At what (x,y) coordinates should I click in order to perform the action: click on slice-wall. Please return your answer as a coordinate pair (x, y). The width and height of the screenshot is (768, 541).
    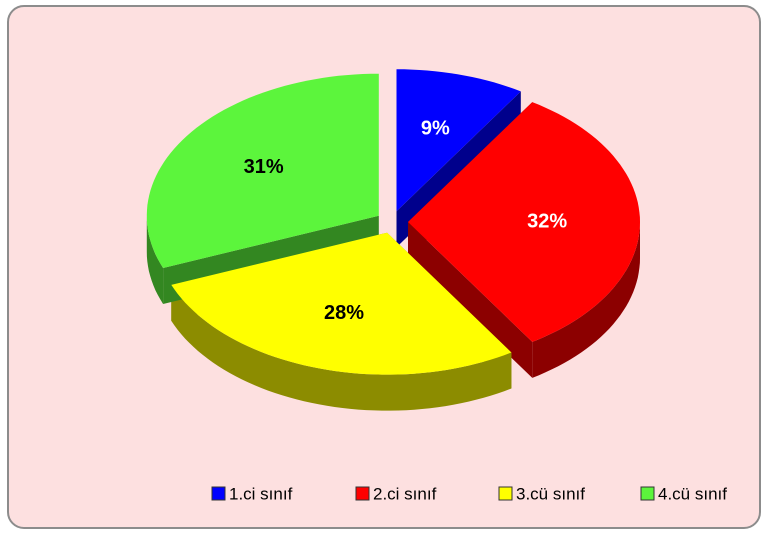
    Looking at the image, I should click on (470, 300).